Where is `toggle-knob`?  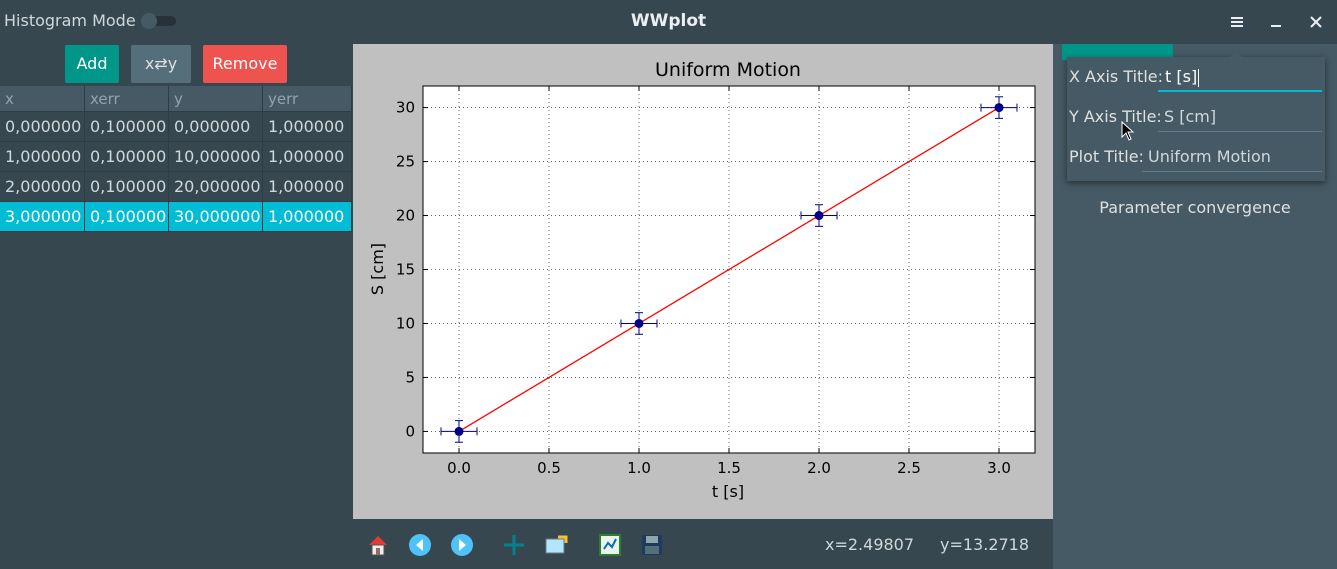 toggle-knob is located at coordinates (149, 21).